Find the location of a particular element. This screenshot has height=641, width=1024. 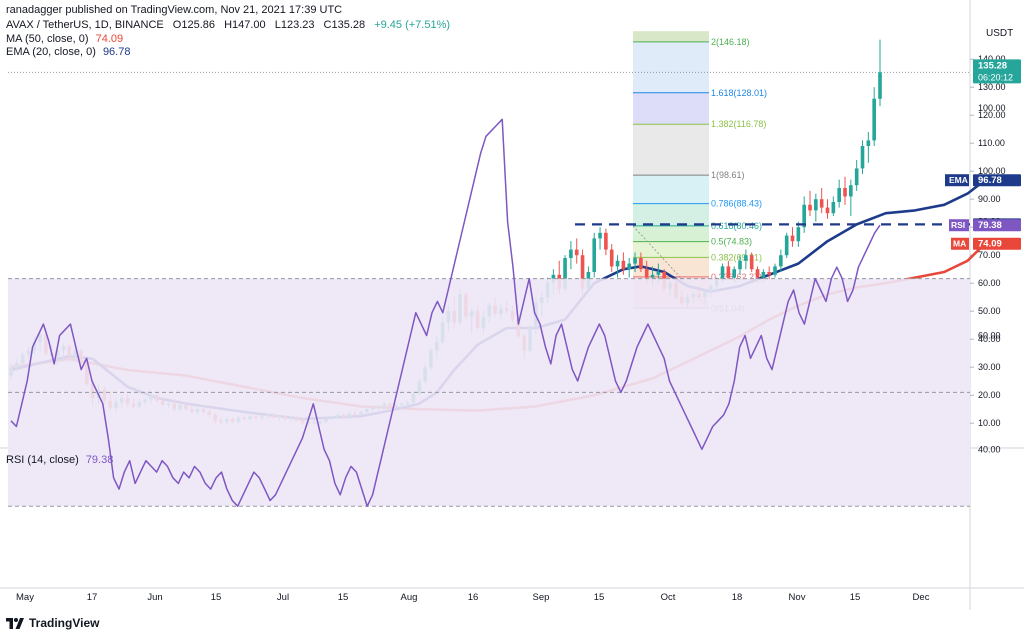

rsi-legend-value: 79.38 is located at coordinates (99, 460).